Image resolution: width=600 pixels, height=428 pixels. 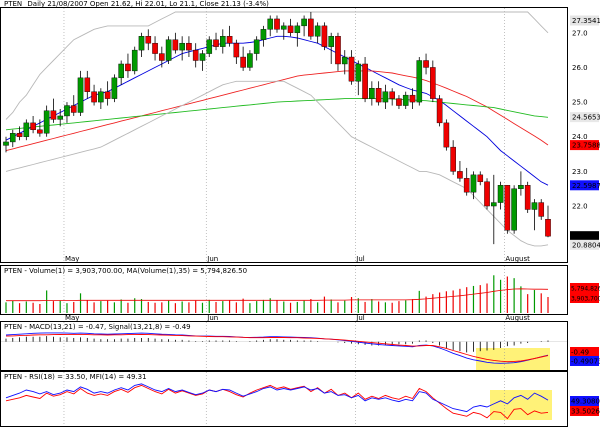 I want to click on macd-layer, so click(x=284, y=348).